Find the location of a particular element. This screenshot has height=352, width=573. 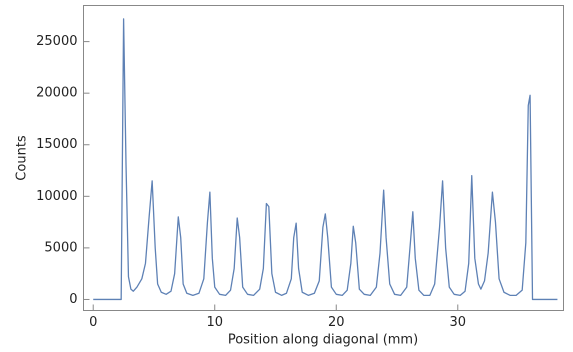

y-tick-label: 25000 is located at coordinates (56, 41).